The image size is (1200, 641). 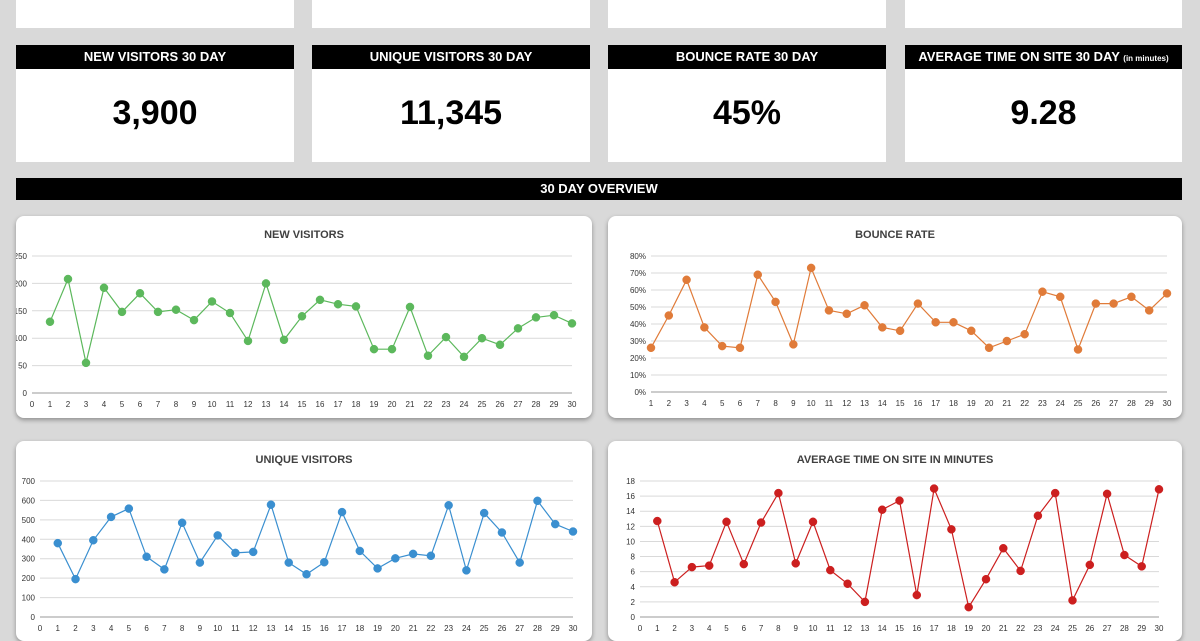 I want to click on y-tick-label: 14, so click(x=630, y=511).